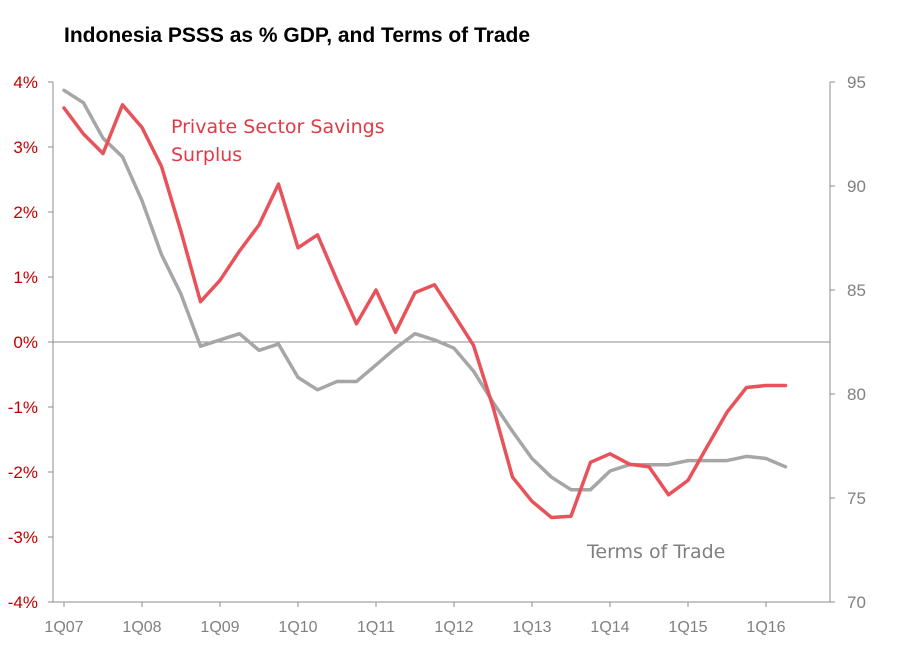  Describe the element at coordinates (848, 342) in the screenshot. I see `right-axis-ticks: 70 75 80 85 90 95` at that location.